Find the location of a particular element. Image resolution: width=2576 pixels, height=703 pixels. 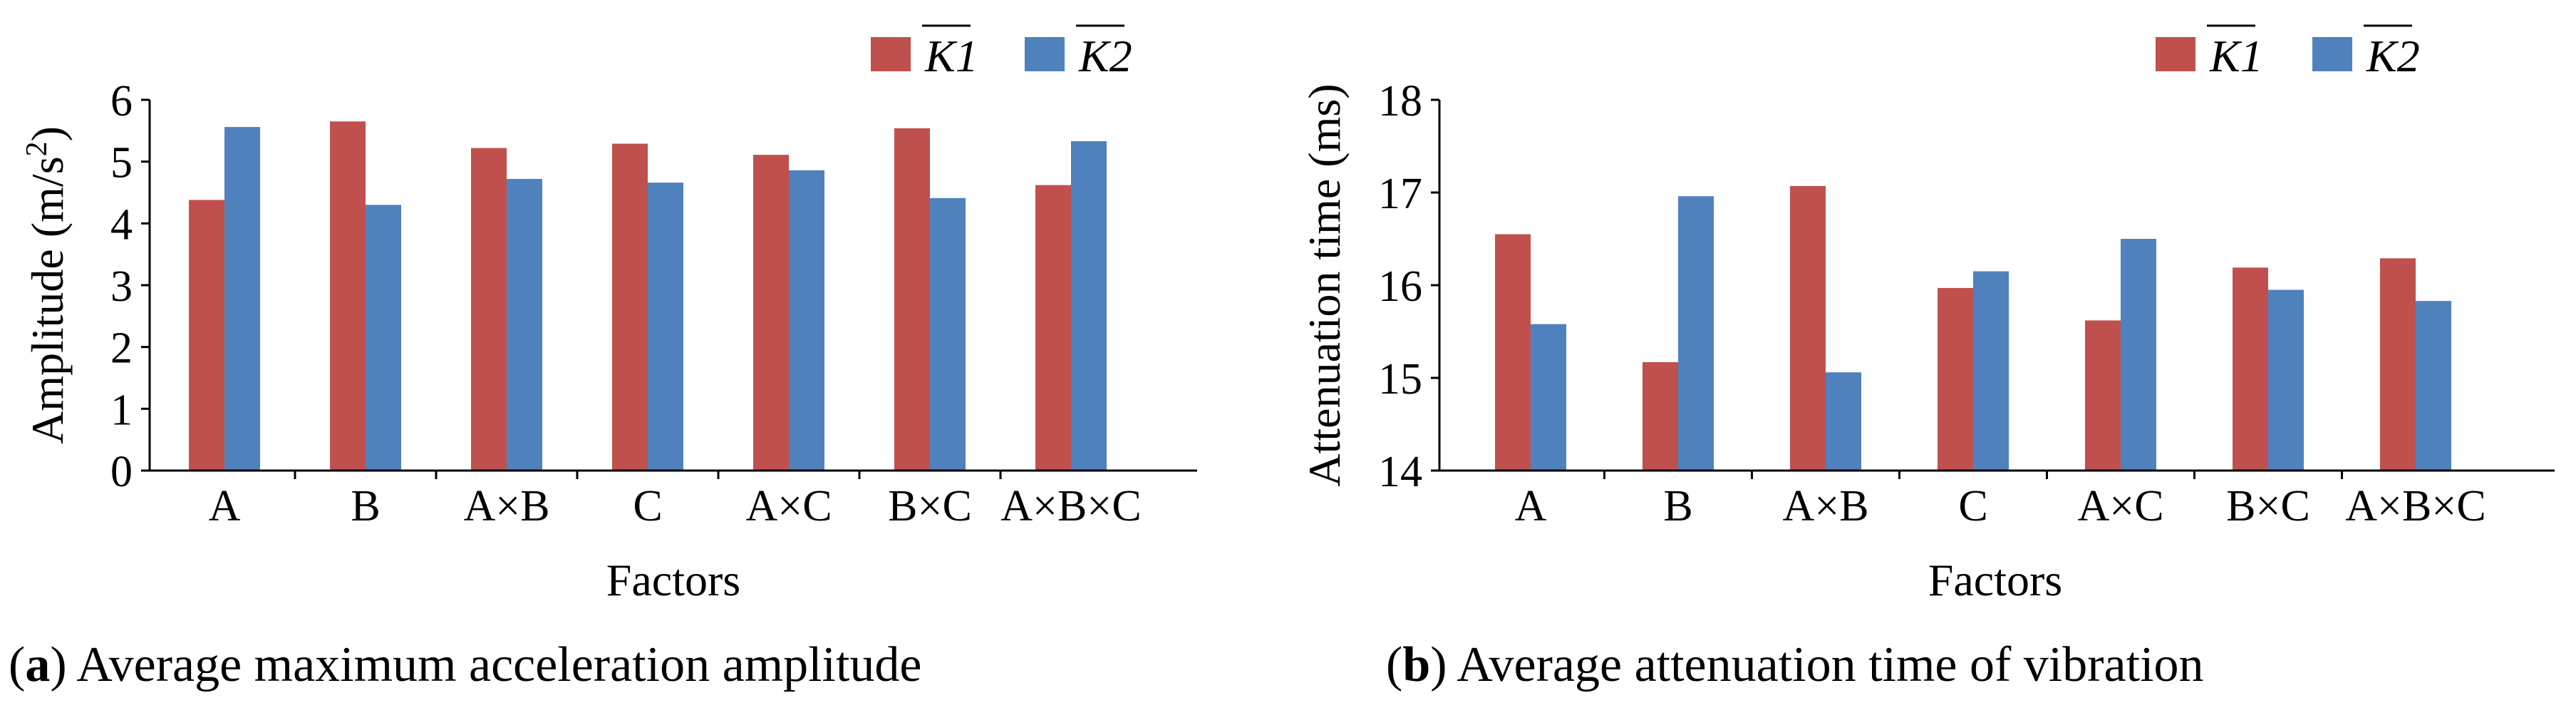

chart-b-xtick-label: A is located at coordinates (1531, 506).